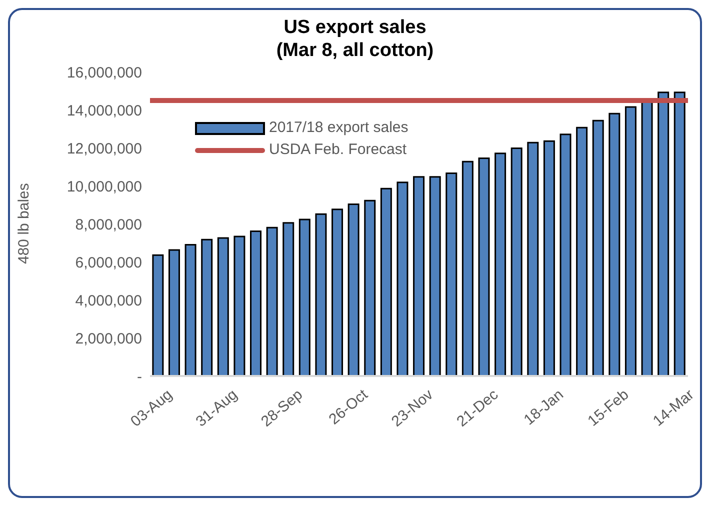 Image resolution: width=715 pixels, height=507 pixels. I want to click on legend-label: USDA Feb. Forecast, so click(338, 150).